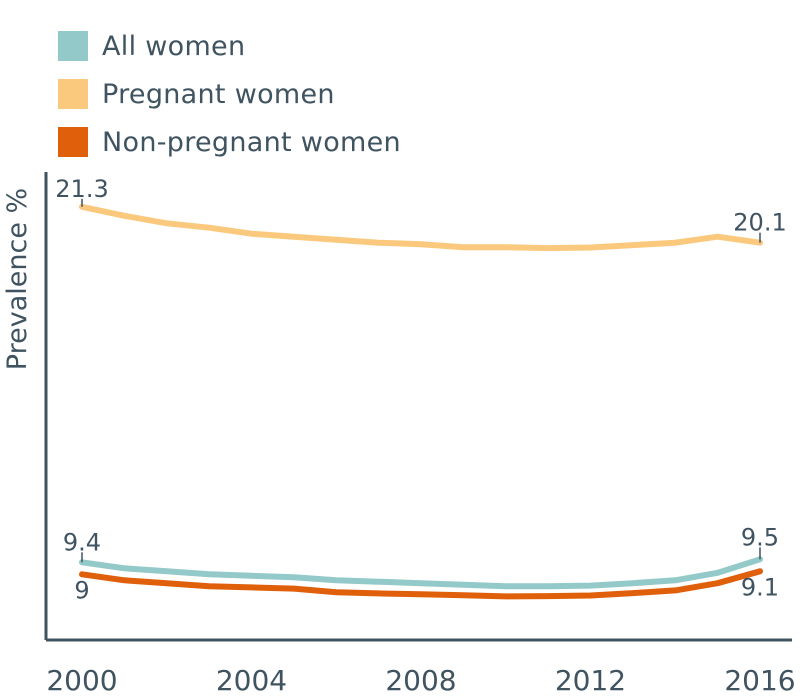 The width and height of the screenshot is (800, 700). What do you see at coordinates (73, 46) in the screenshot?
I see `legend-swatch-all-women` at bounding box center [73, 46].